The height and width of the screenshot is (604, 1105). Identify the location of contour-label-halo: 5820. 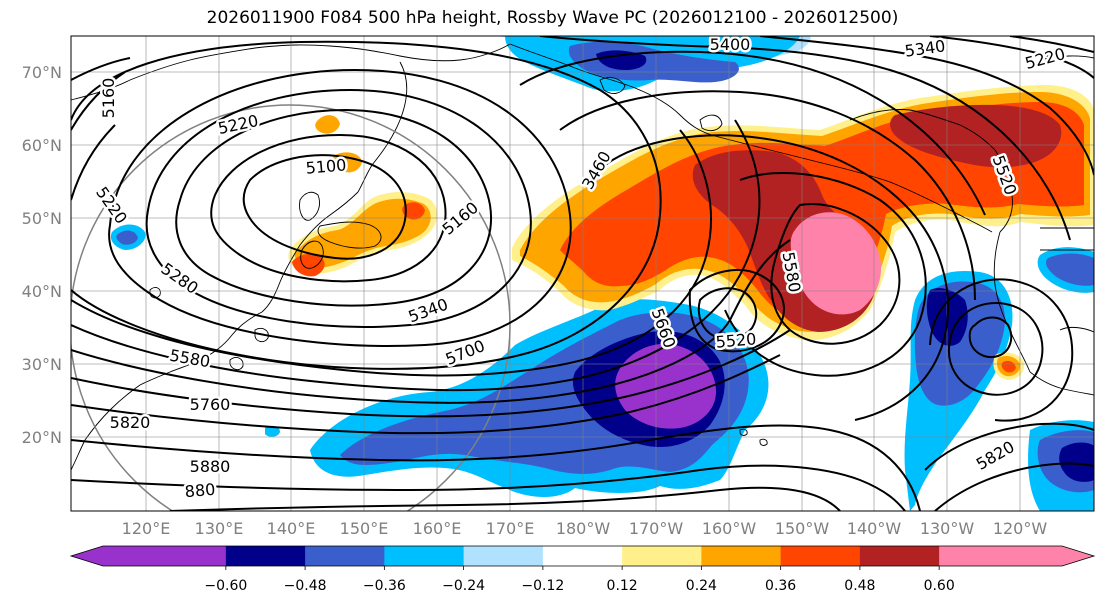
(130, 422).